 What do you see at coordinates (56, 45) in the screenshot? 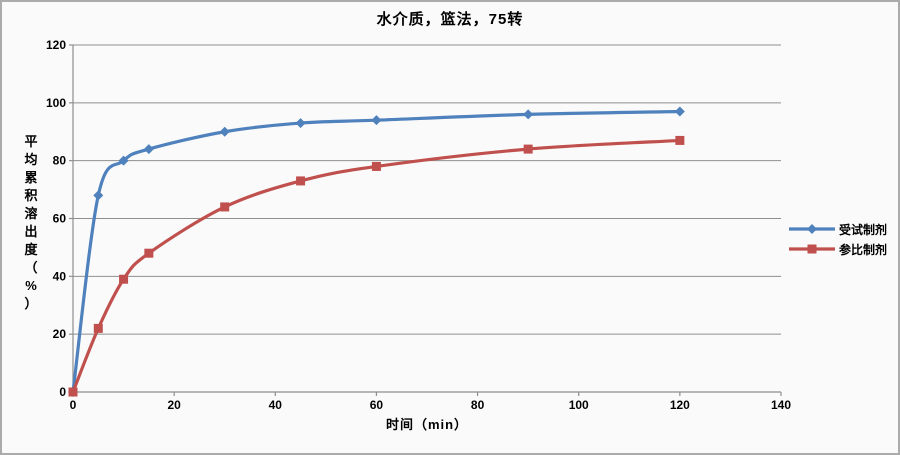
I see `y-tick-label: 120` at bounding box center [56, 45].